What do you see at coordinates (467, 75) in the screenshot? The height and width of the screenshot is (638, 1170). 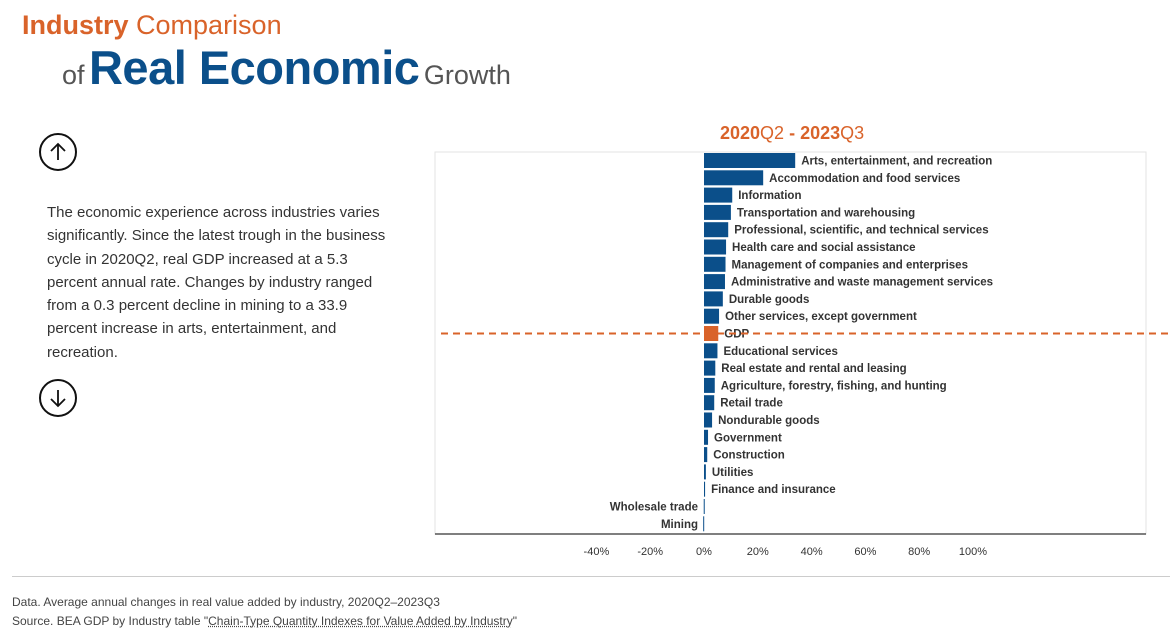 I see `title-growth: Growth` at bounding box center [467, 75].